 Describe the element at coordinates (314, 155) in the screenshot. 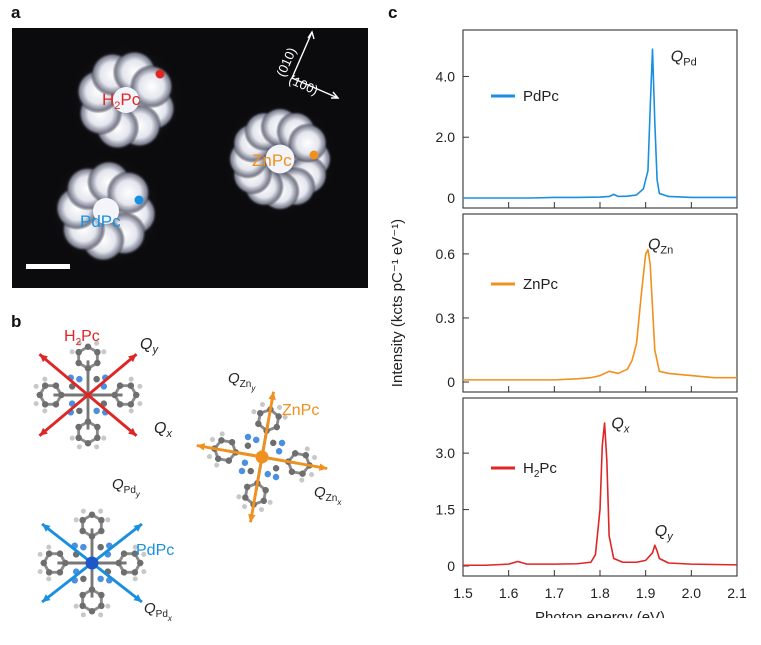

I see `znpc-marker` at that location.